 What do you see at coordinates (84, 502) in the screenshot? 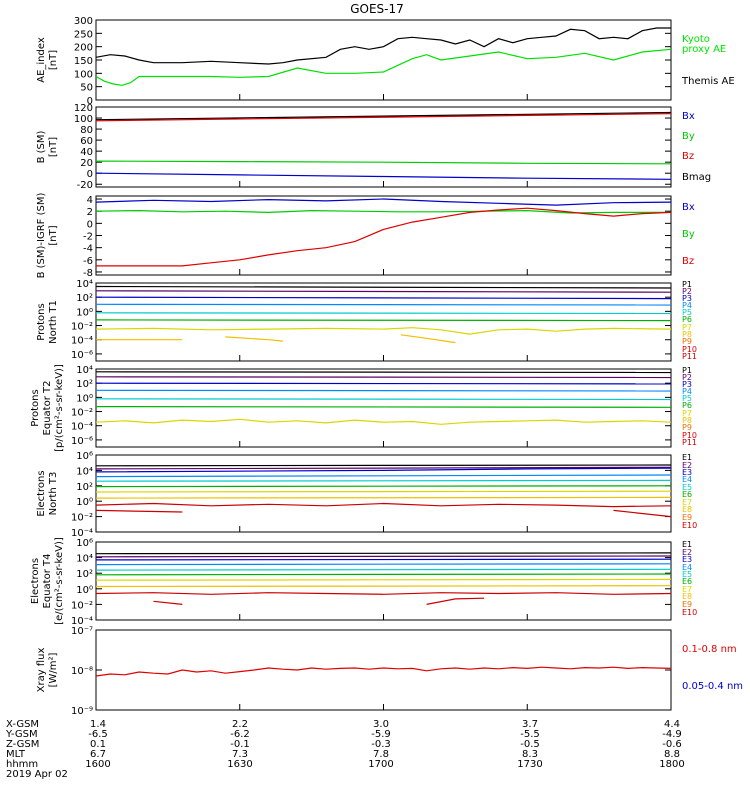
I see `y-tick-label: 10⁰` at bounding box center [84, 502].